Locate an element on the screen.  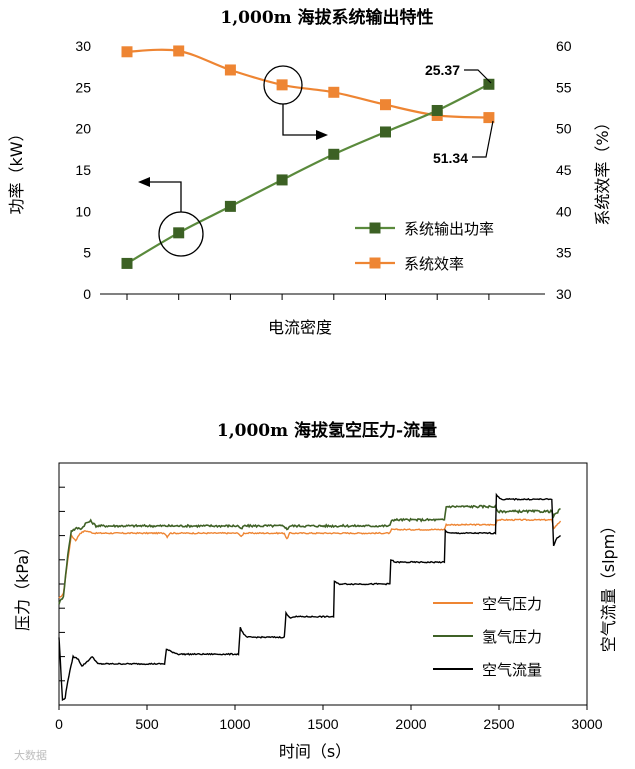
top-left-tick-label: 5 is located at coordinates (87, 253).